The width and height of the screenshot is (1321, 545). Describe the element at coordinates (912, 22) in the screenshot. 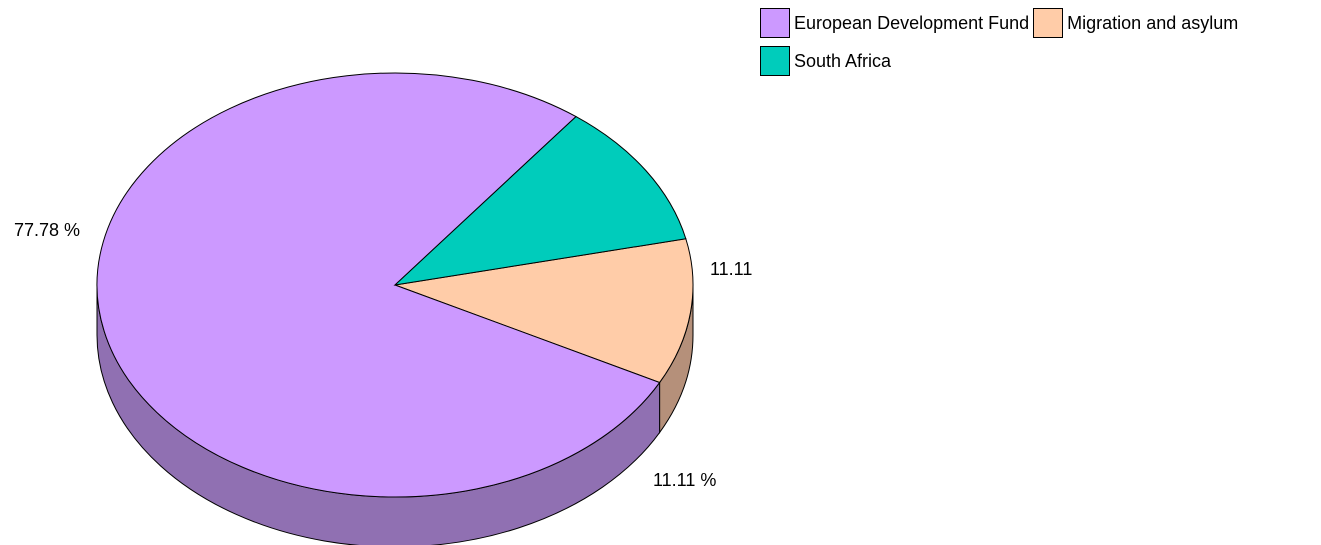

I see `legend-label: European Development Fund` at that location.